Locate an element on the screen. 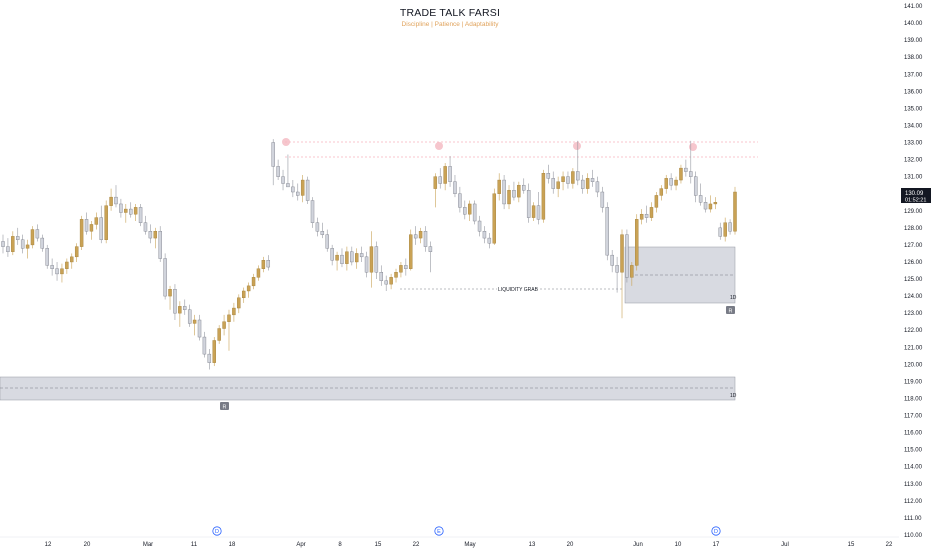 Image resolution: width=932 pixels, height=550 pixels. last-price-badge: 130.09 01:52:21 is located at coordinates (916, 196).